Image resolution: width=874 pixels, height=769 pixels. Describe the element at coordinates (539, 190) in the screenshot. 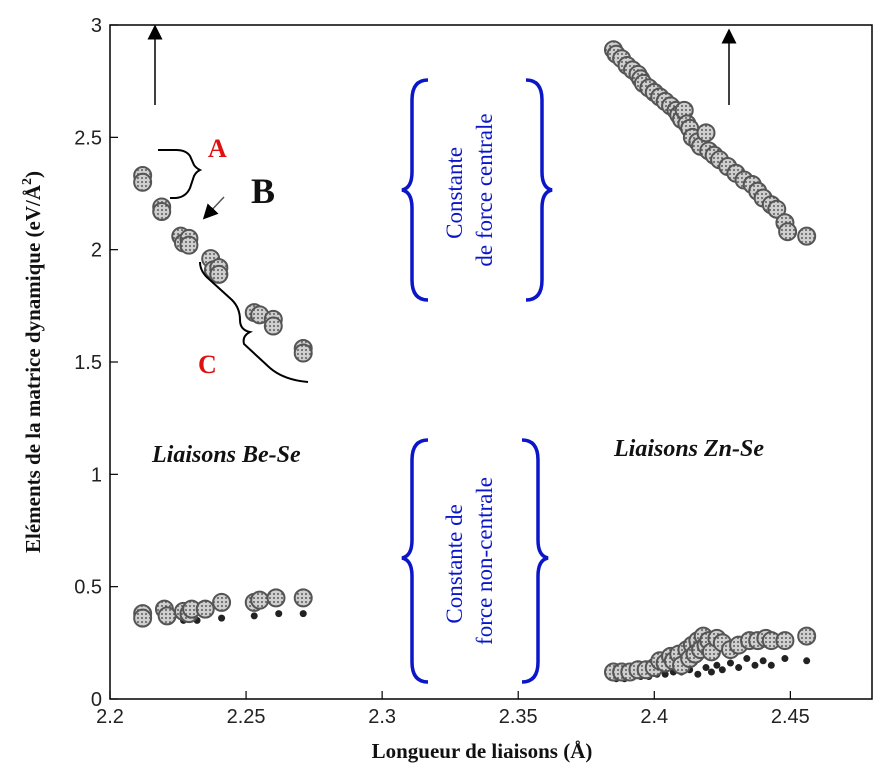

I see `central-right-brace` at that location.